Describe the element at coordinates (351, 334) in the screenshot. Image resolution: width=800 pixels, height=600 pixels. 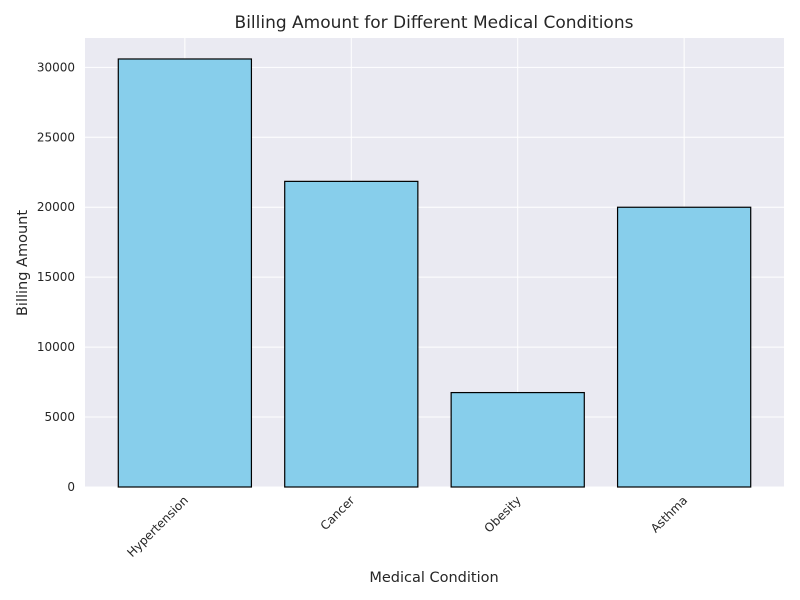
I see `bar-cancer` at that location.